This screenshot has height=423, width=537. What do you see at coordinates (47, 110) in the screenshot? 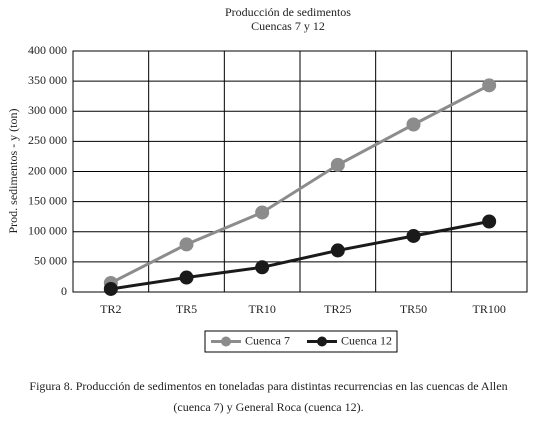
I see `y-tick-label: 300 000` at bounding box center [47, 110].